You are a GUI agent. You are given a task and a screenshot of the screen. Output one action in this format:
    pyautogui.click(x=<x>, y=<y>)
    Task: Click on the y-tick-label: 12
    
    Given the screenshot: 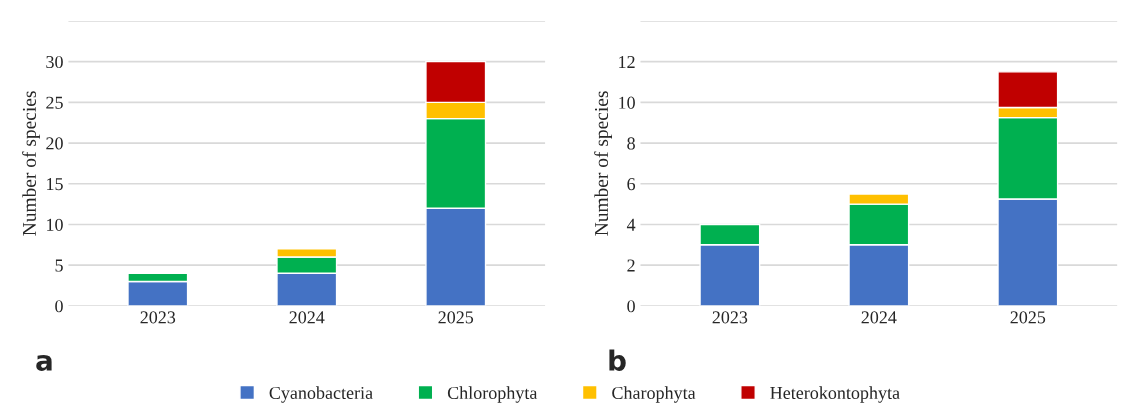 What is the action you would take?
    pyautogui.click(x=627, y=61)
    